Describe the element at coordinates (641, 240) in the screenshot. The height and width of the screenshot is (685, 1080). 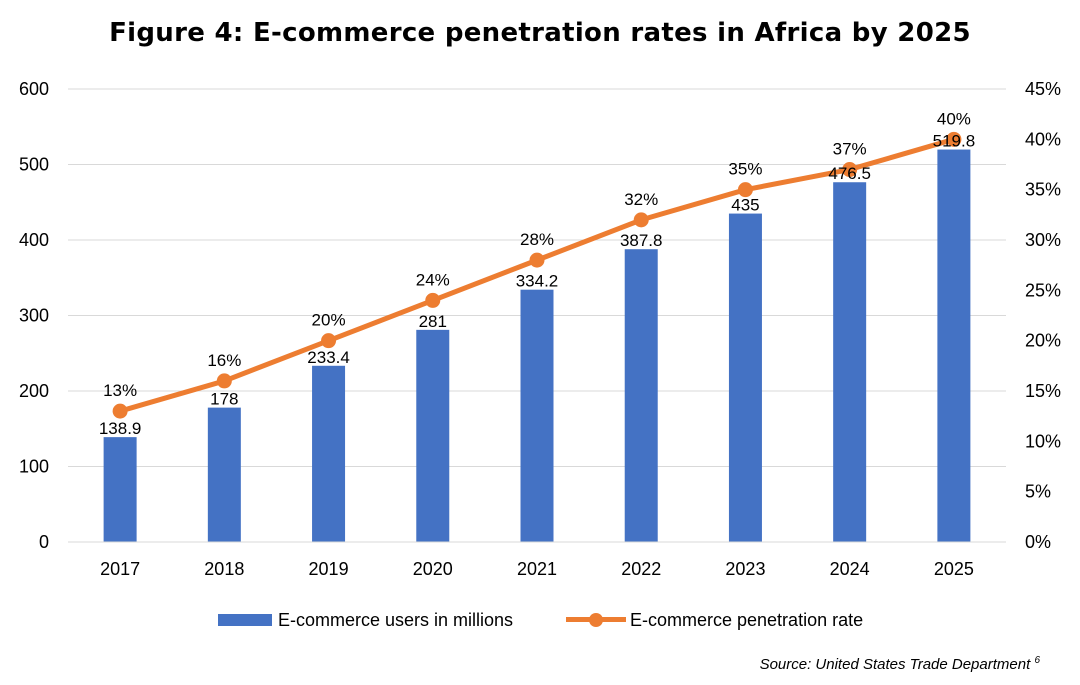
I see `bar-data-label: 387.8` at that location.